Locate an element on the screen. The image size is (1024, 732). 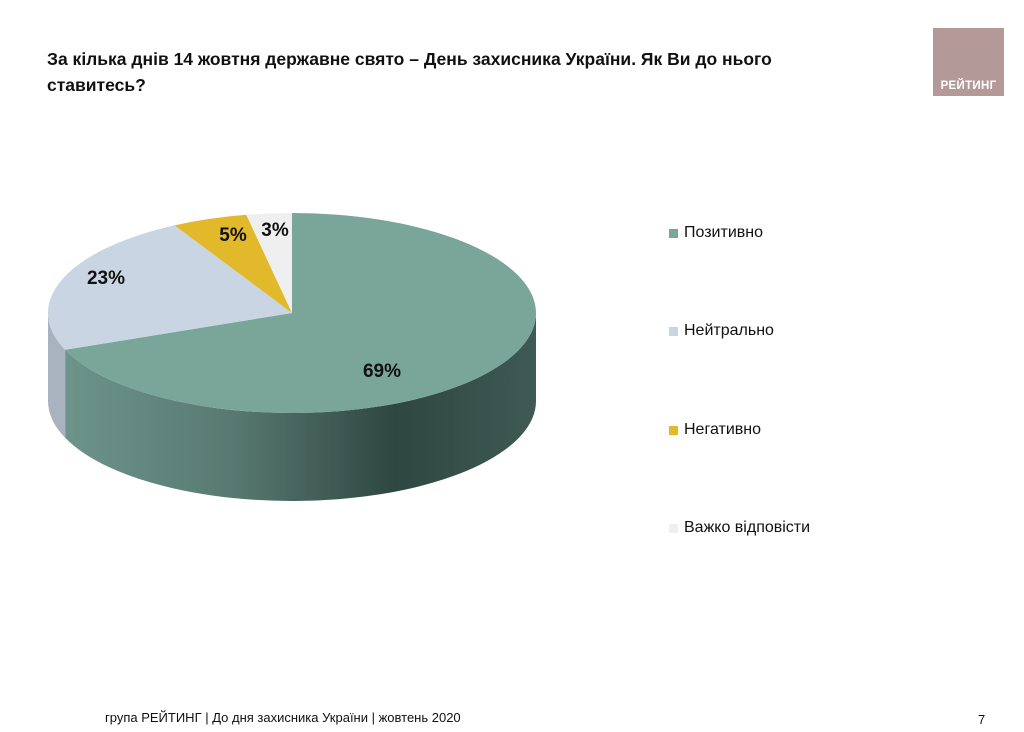
legend-item: Позитивно is located at coordinates (716, 233).